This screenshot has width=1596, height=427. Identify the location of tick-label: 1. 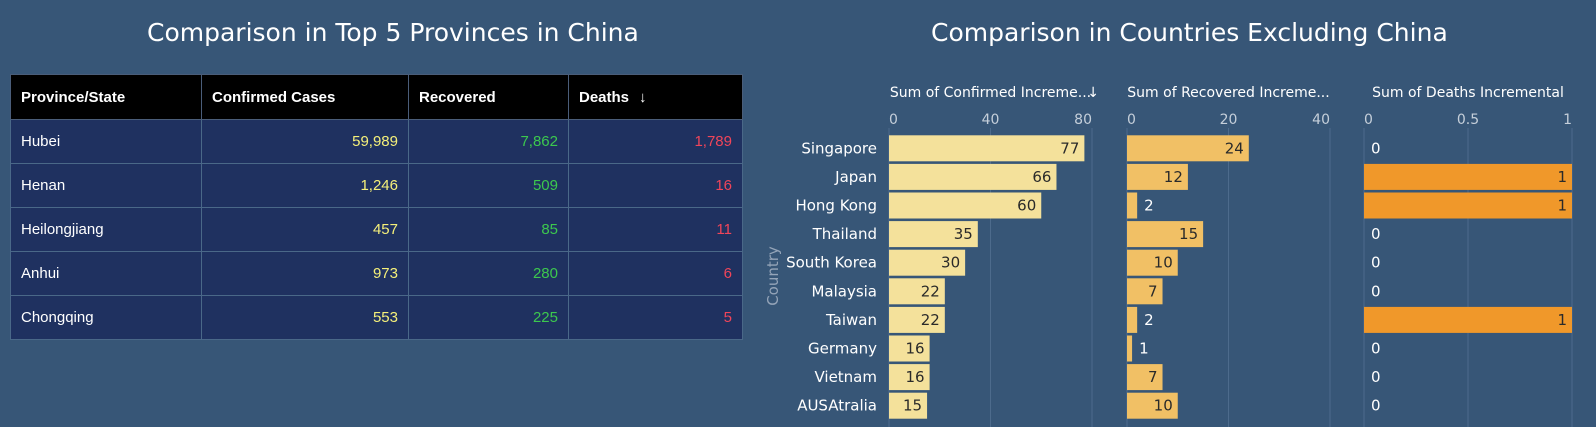
(1567, 120).